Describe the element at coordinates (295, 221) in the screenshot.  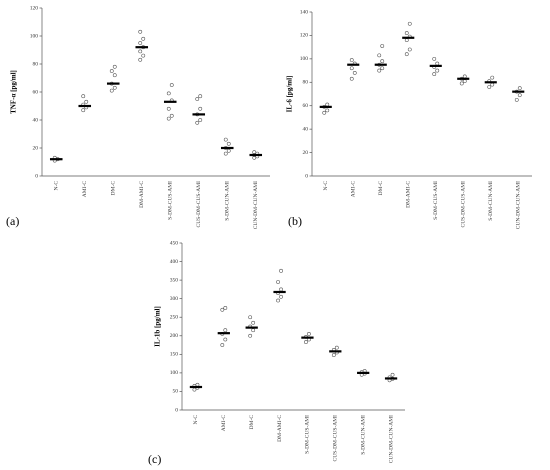
I see `panel-label: (b)` at that location.